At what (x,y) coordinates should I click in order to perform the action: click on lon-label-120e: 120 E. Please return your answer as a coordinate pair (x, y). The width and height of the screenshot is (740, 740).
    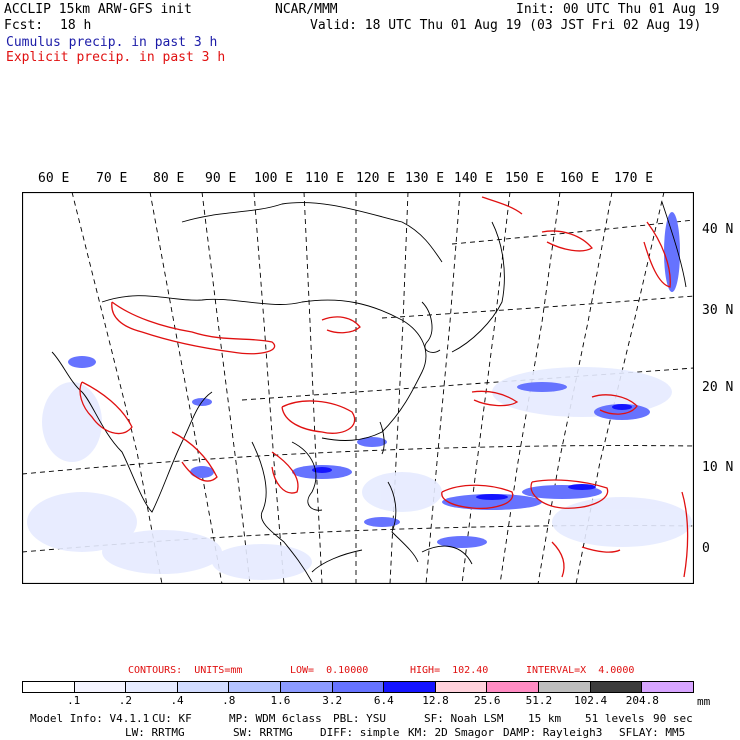
    Looking at the image, I should click on (376, 178).